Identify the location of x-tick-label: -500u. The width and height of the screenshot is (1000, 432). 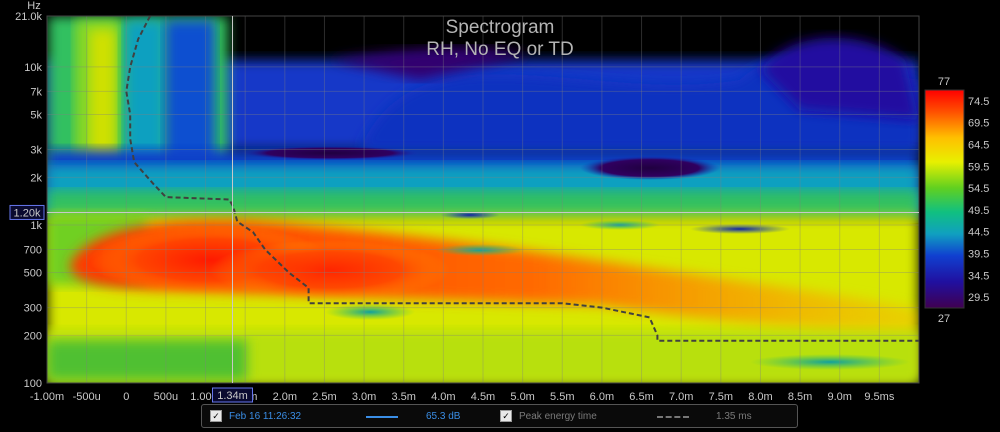
(87, 397).